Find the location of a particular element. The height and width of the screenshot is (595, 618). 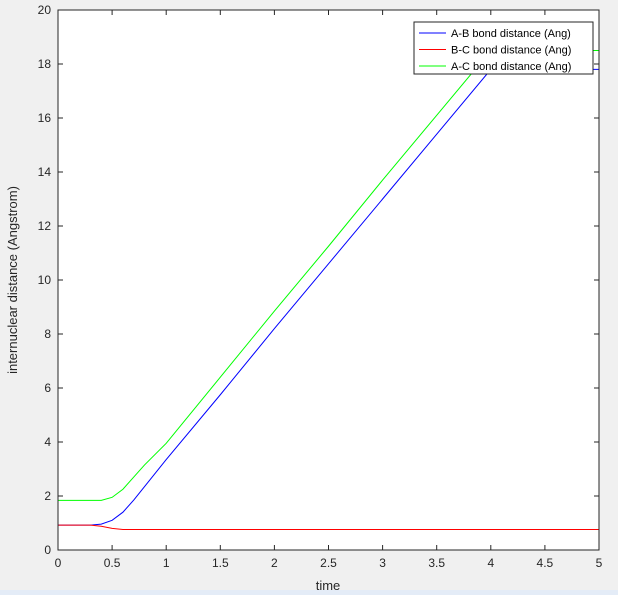

legend-box is located at coordinates (503, 48).